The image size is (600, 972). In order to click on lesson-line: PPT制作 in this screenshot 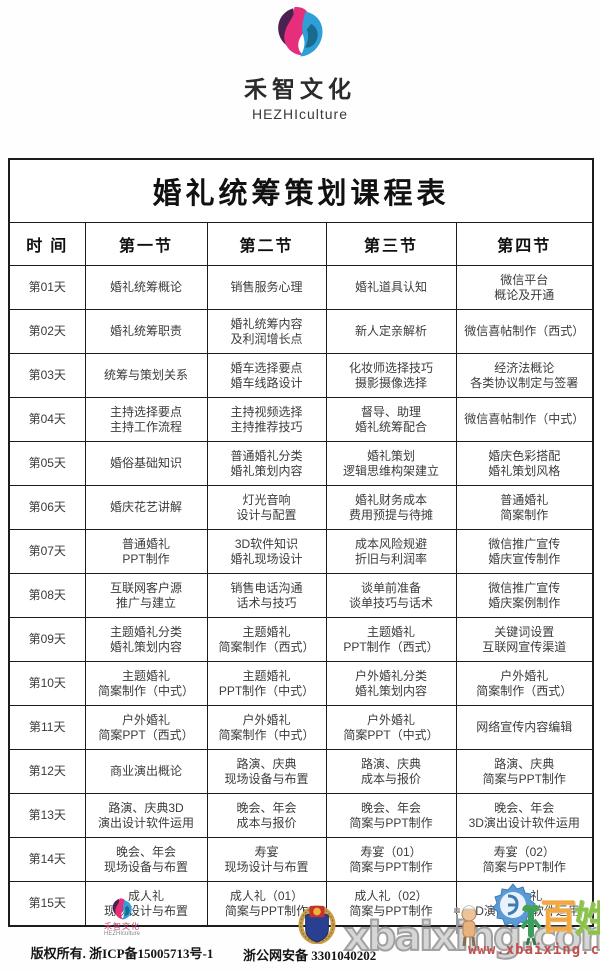, I will do `click(146, 558)`.